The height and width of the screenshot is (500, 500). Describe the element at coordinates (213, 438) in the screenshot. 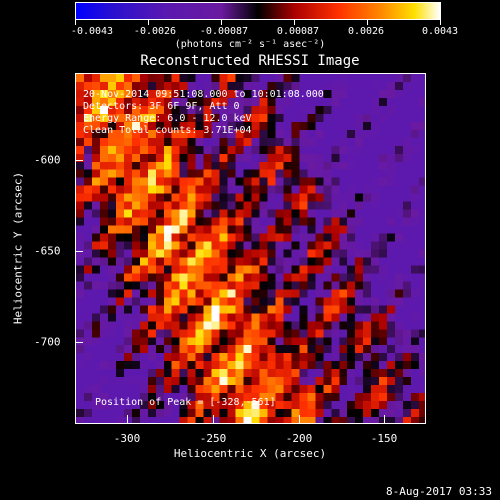

I see `x-tick-label: -250` at that location.